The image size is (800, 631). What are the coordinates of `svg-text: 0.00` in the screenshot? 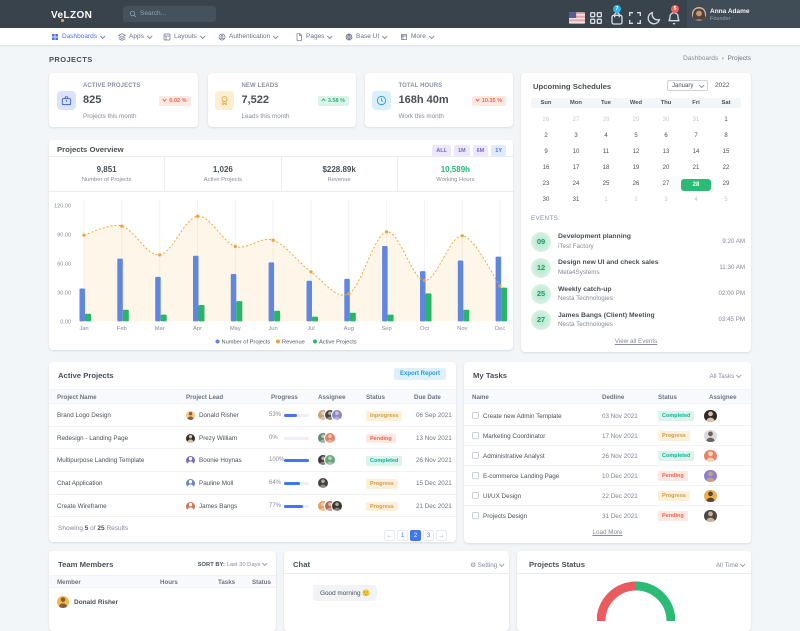 It's located at (65, 322).